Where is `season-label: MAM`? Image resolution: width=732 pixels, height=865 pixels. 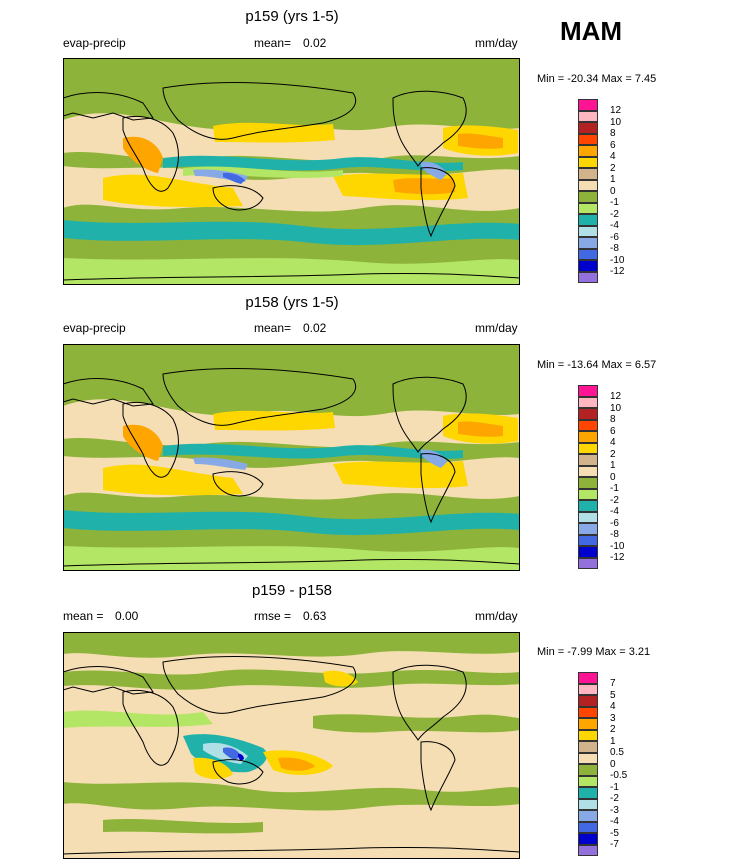
season-label: MAM is located at coordinates (591, 31).